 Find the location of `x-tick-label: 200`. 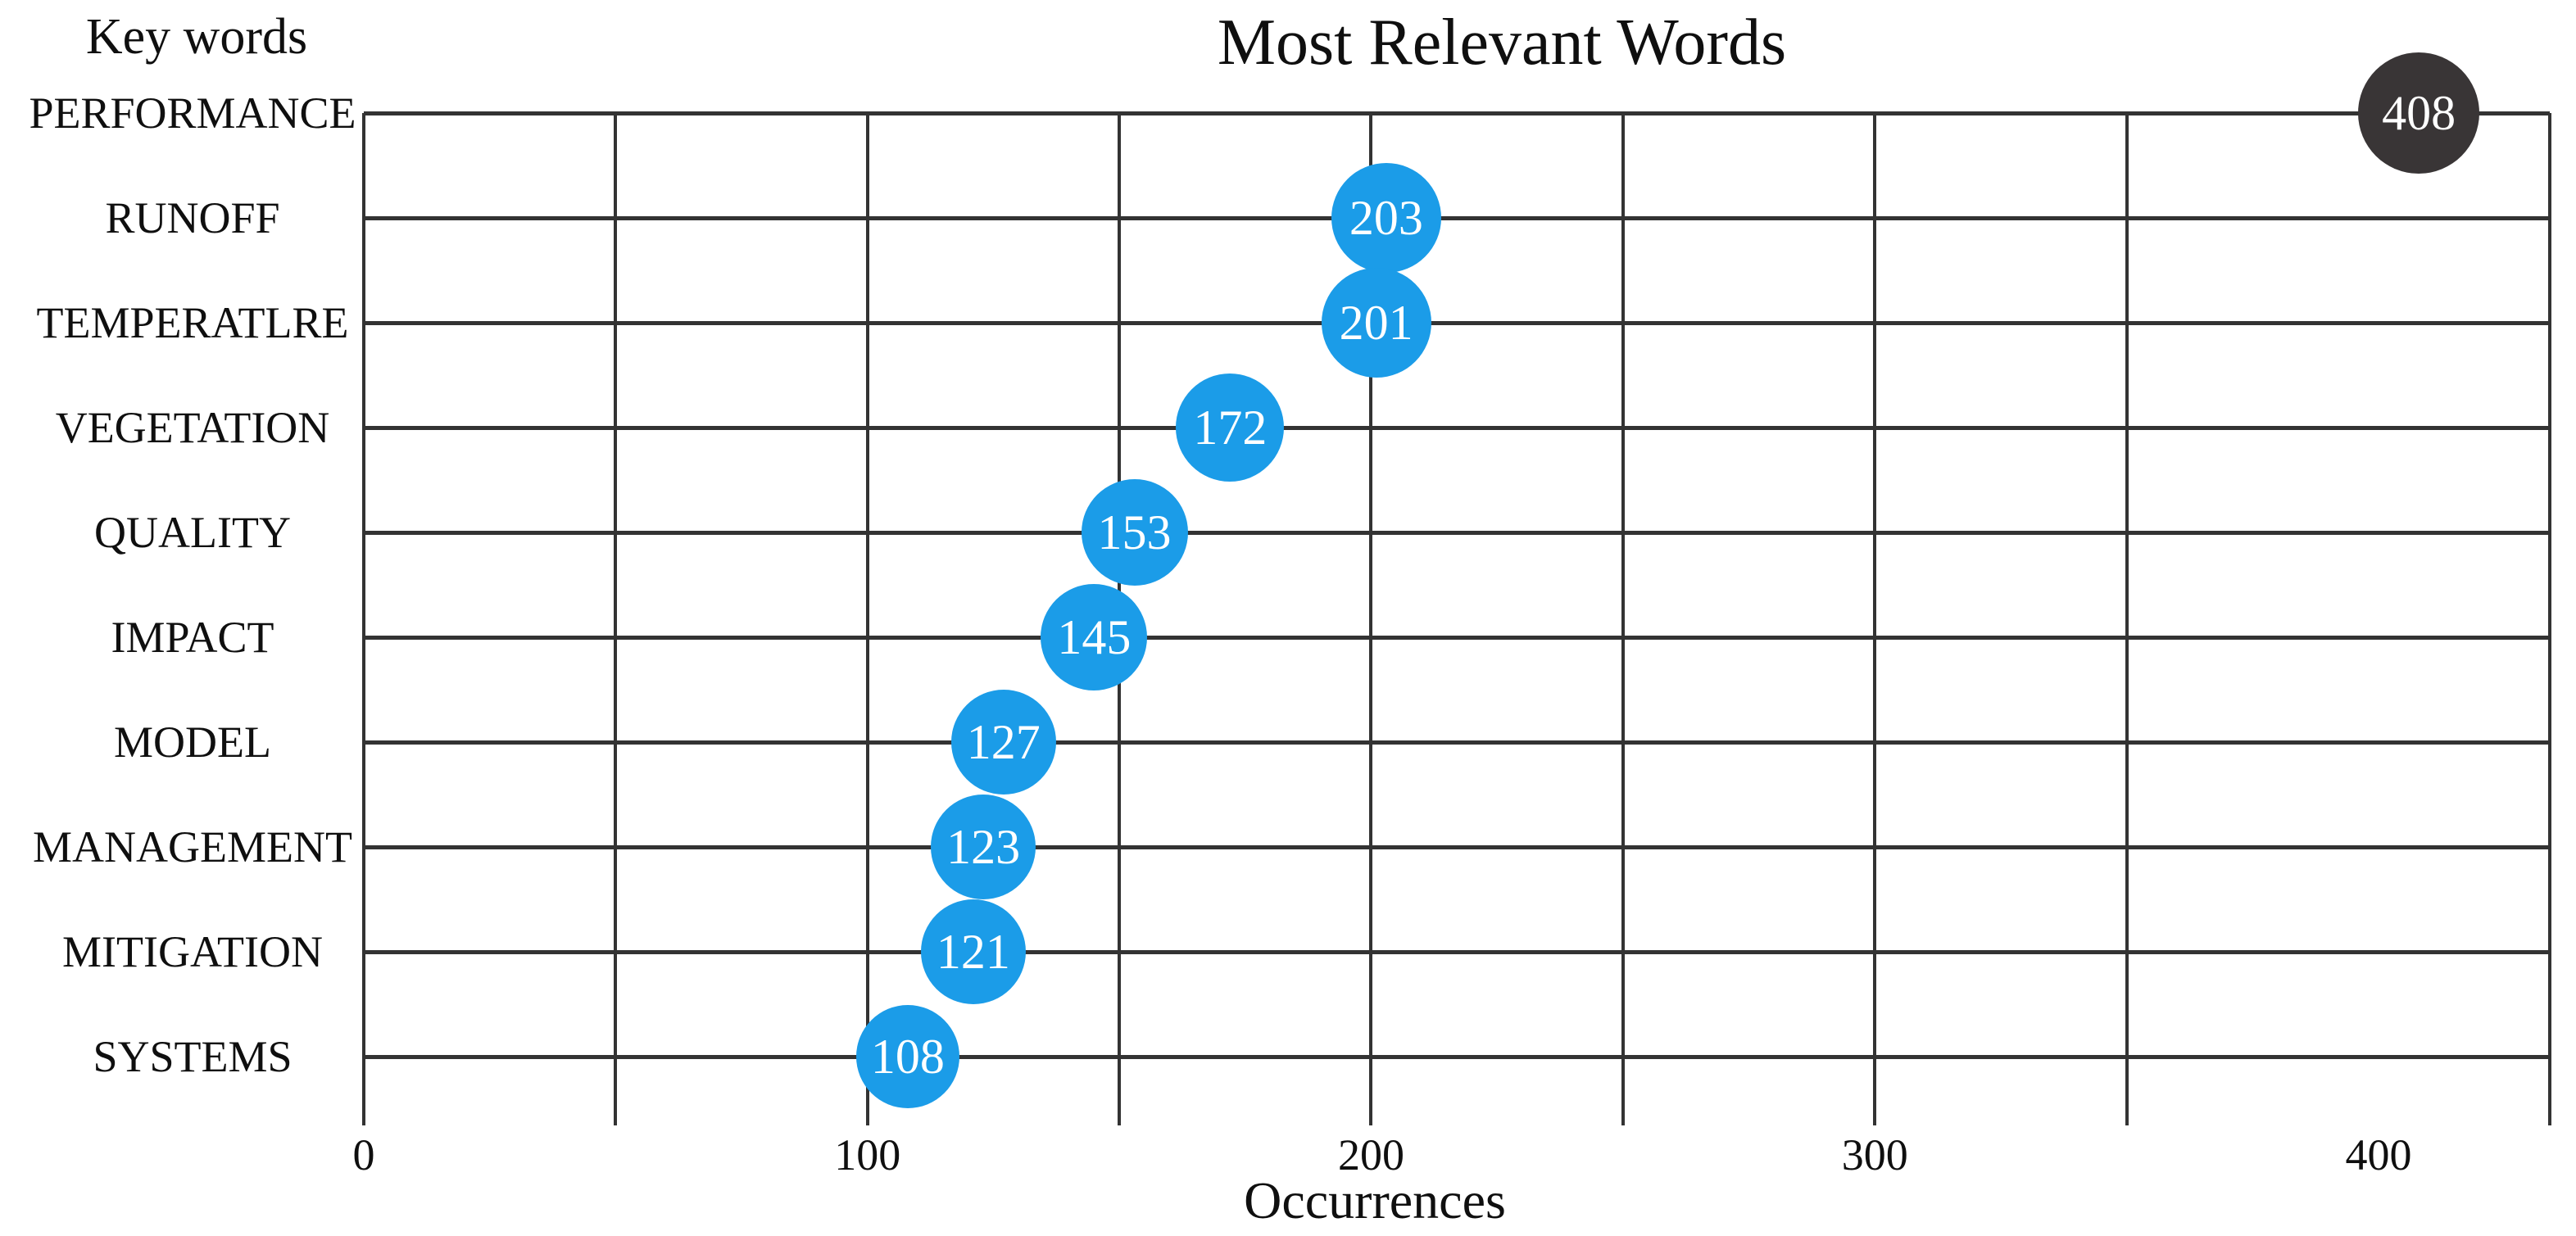

x-tick-label: 200 is located at coordinates (1370, 1154).